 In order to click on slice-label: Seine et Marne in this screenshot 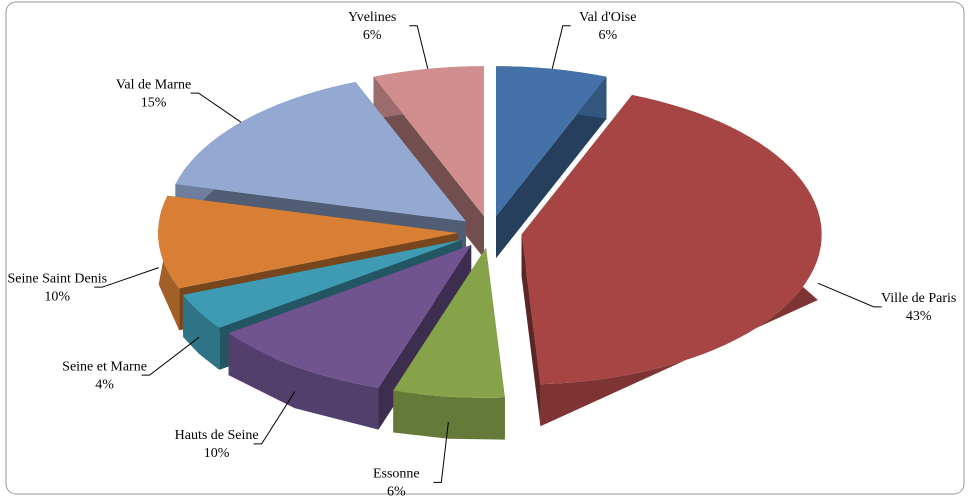, I will do `click(104, 366)`.